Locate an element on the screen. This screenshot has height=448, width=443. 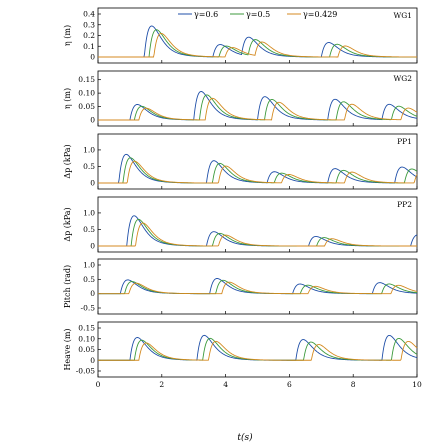
panel-pp2: 0 0.5 1.0 Δp (kPa) PP2 is located at coordinates (240, 224).